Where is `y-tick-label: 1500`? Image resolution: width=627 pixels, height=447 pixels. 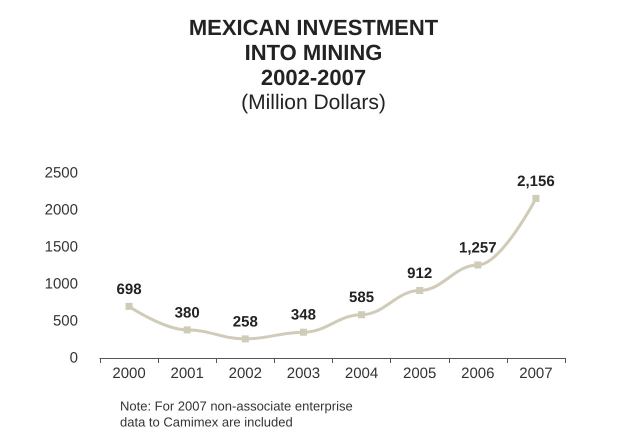 y-tick-label: 1500 is located at coordinates (61, 247).